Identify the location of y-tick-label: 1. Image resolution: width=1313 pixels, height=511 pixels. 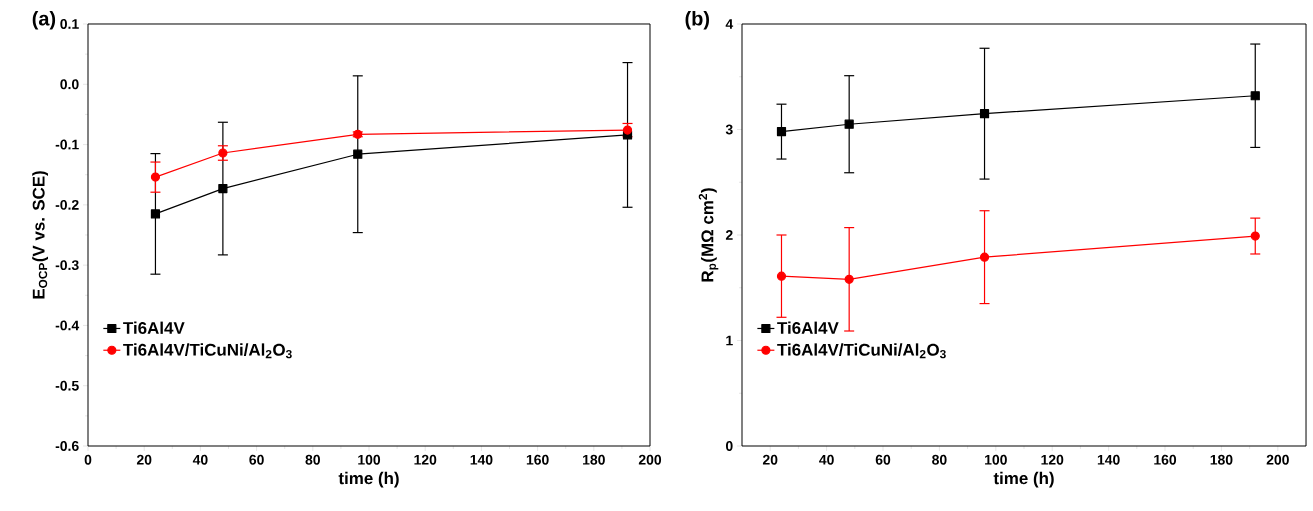
(729, 340).